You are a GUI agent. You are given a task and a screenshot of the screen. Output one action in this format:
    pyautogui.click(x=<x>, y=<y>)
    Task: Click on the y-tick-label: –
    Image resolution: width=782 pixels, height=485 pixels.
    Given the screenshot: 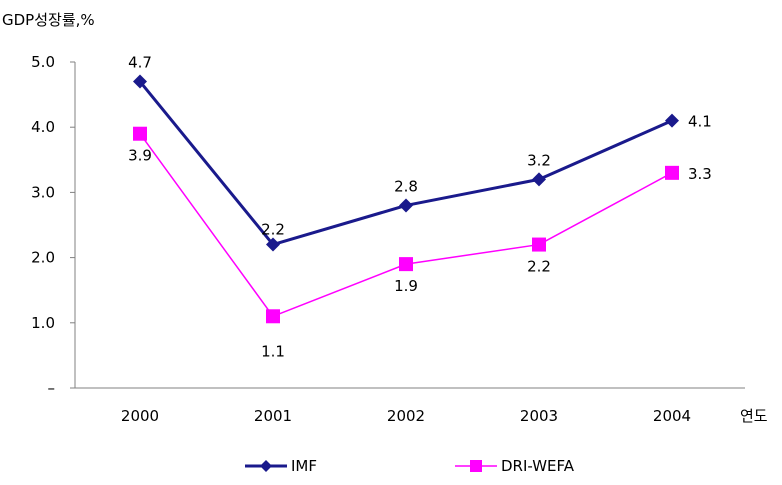 What is the action you would take?
    pyautogui.click(x=52, y=388)
    